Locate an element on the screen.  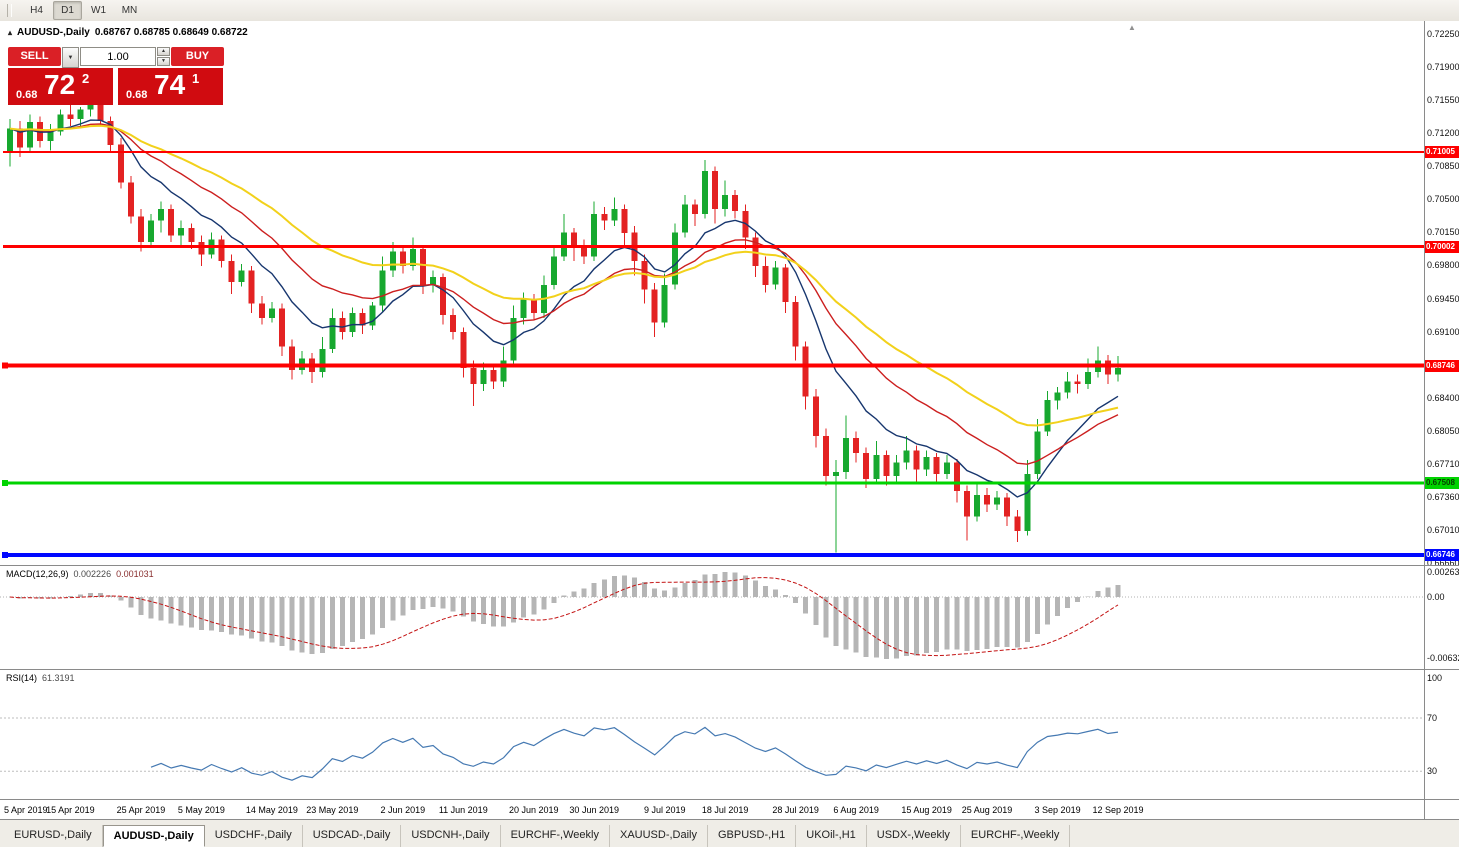
buy-button: BUY is located at coordinates (197, 56).